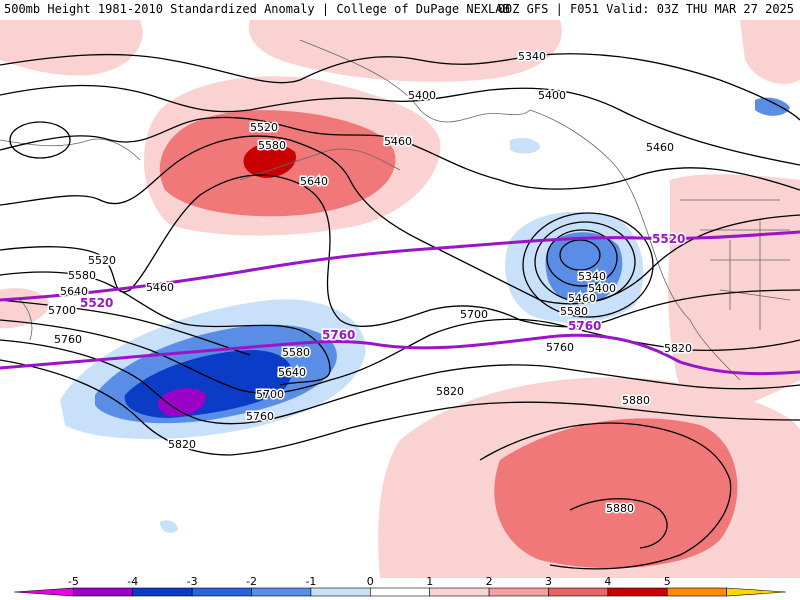 This screenshot has width=800, height=600. I want to click on neg-anomaly-light-sw, so click(169, 526).